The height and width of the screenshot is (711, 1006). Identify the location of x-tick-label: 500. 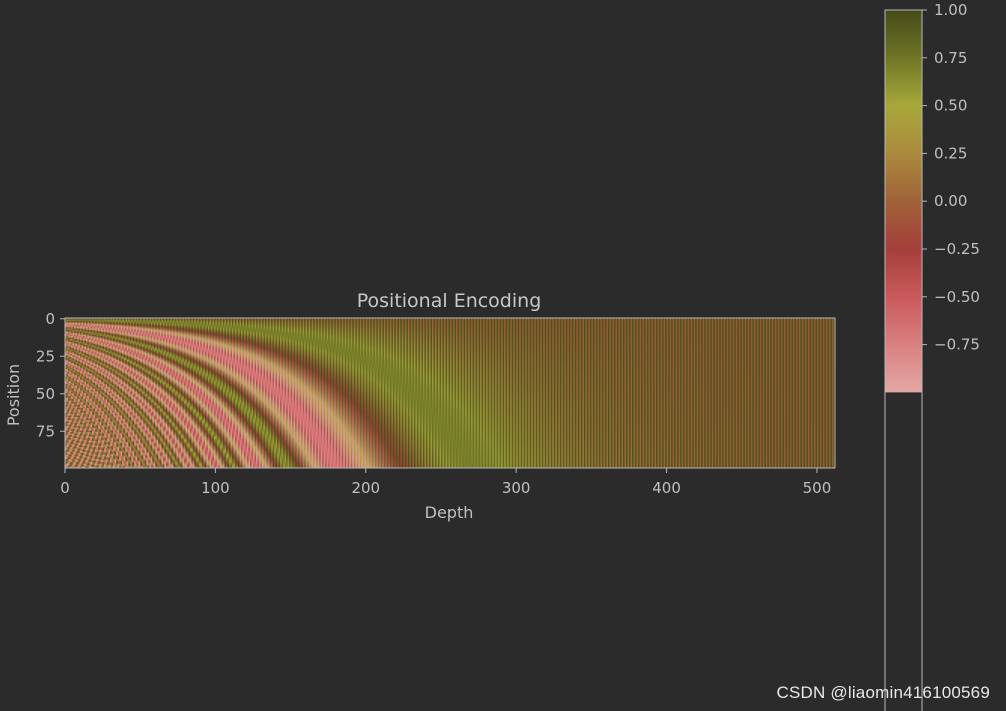
(817, 488).